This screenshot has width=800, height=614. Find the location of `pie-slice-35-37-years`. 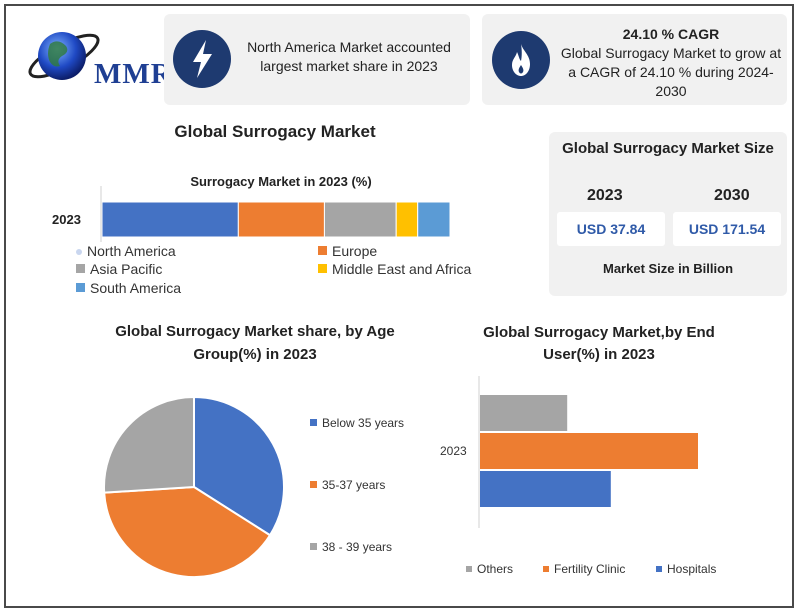

pie-slice-35-37-years is located at coordinates (187, 531).